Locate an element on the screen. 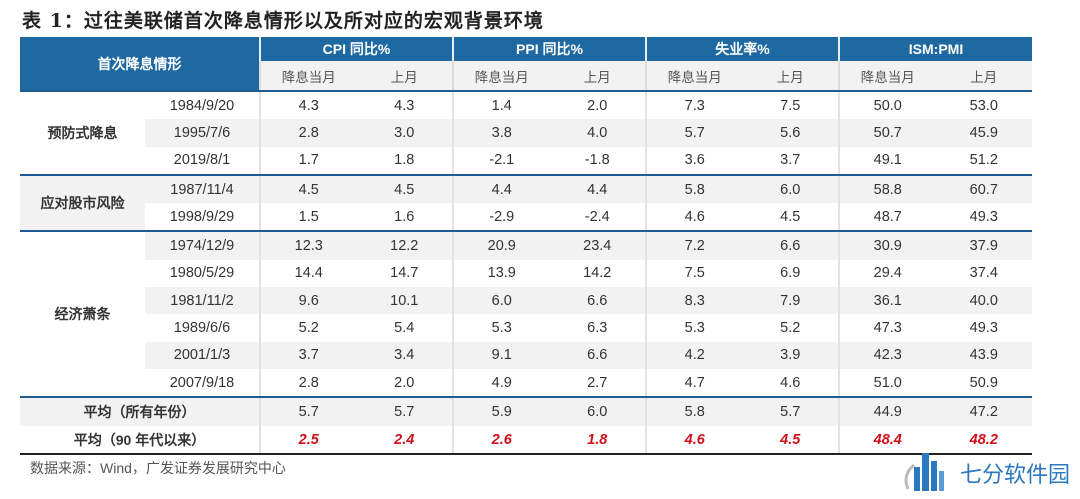 The height and width of the screenshot is (499, 1080). cut-date: 1987/11/4 is located at coordinates (202, 189).